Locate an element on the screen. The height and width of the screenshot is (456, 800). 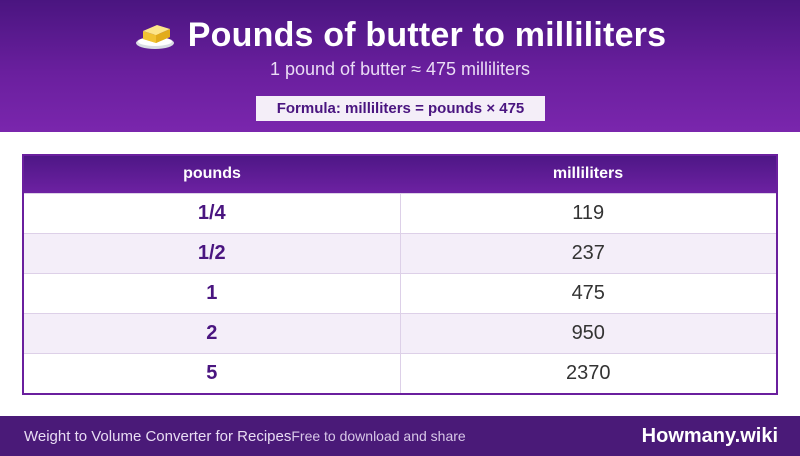
pounds-cell: 1 is located at coordinates (212, 292).